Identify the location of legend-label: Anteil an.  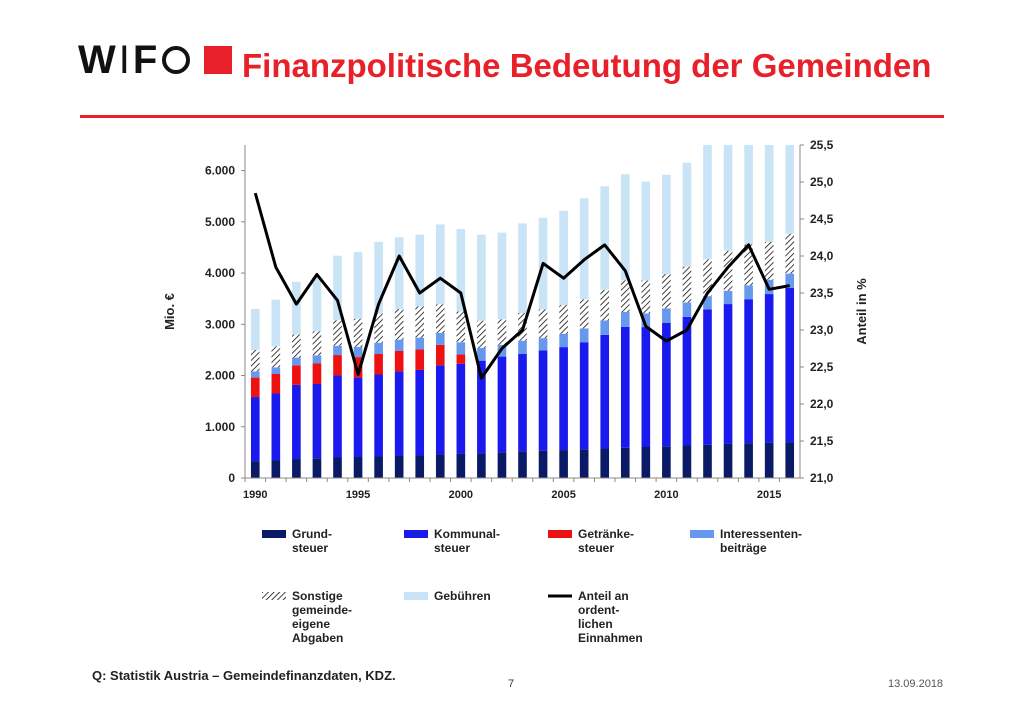
(603, 596).